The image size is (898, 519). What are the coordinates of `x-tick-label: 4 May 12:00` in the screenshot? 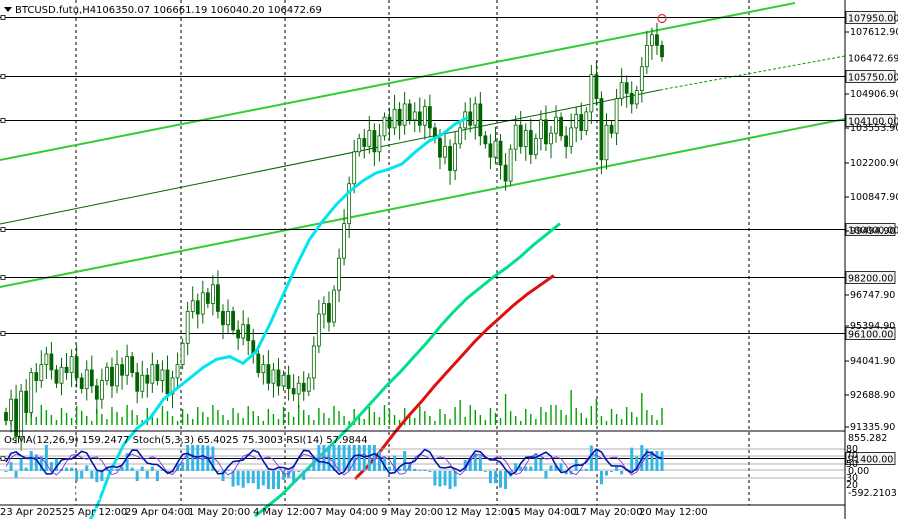 It's located at (284, 512).